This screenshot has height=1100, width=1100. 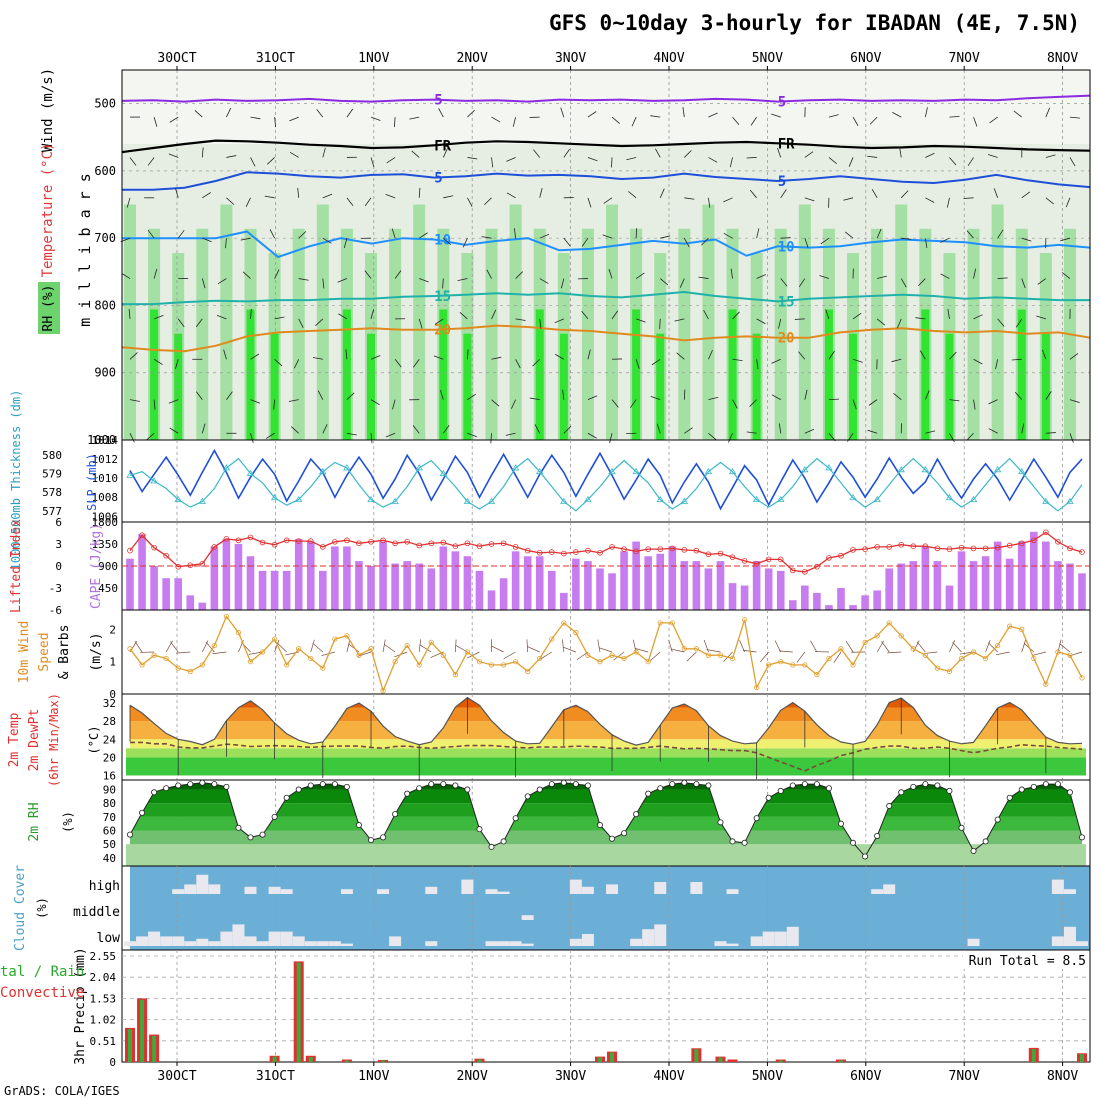 I want to click on pressure-tick-label: 900, so click(x=105, y=373).